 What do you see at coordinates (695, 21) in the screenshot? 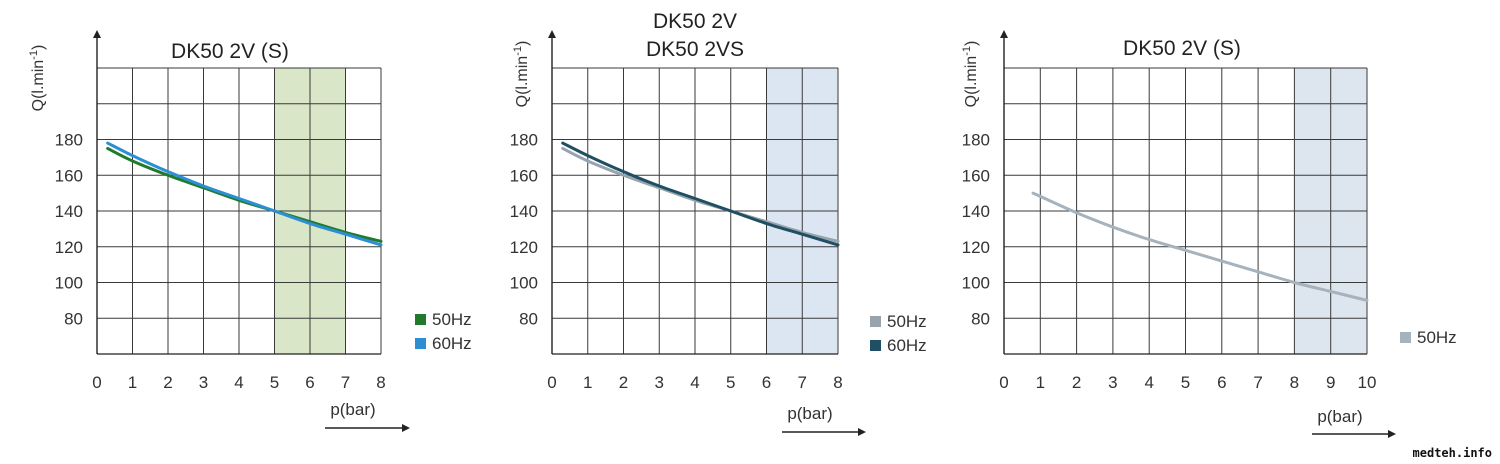
I see `chart-title: DK50 2V` at bounding box center [695, 21].